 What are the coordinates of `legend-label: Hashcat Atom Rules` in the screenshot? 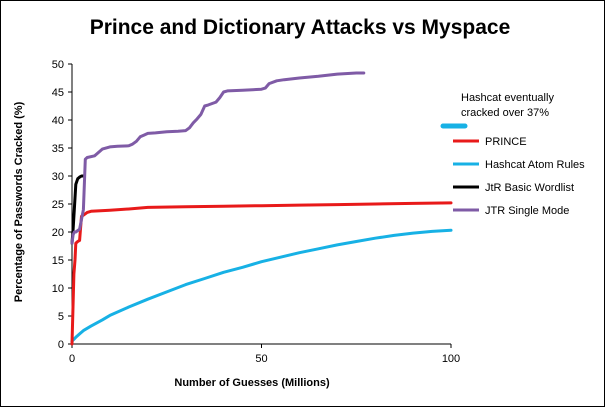 It's located at (535, 165).